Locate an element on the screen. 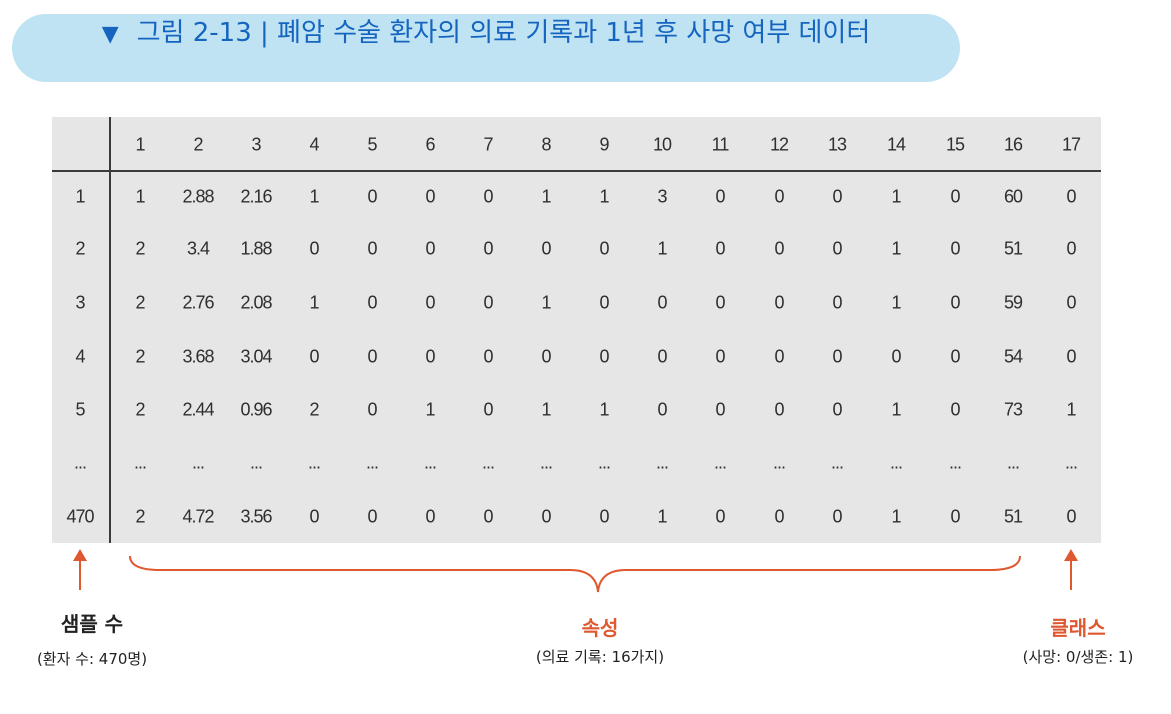  column-header: 8 is located at coordinates (546, 144).